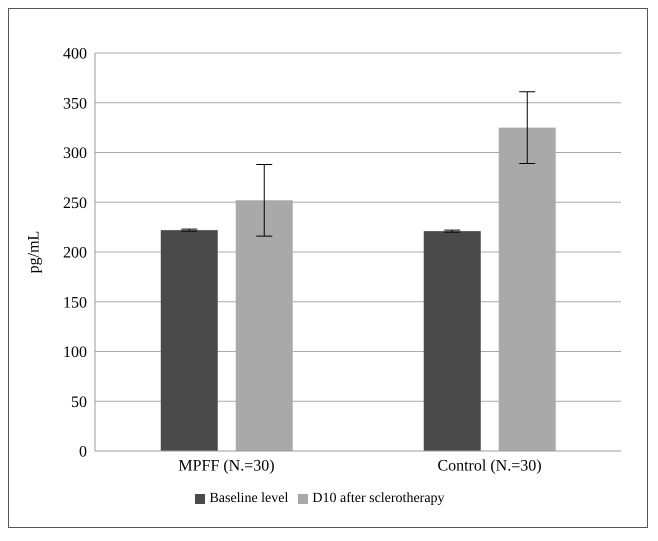 The width and height of the screenshot is (658, 541). Describe the element at coordinates (75, 203) in the screenshot. I see `y-tick-label: 250` at that location.